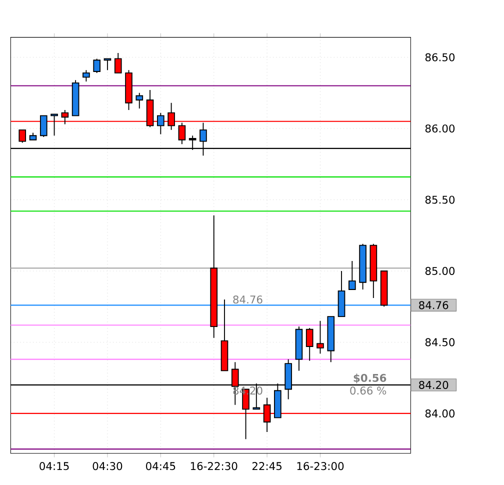 The width and height of the screenshot is (504, 485). Describe the element at coordinates (370, 379) in the screenshot. I see `annotation: $0.56` at that location.